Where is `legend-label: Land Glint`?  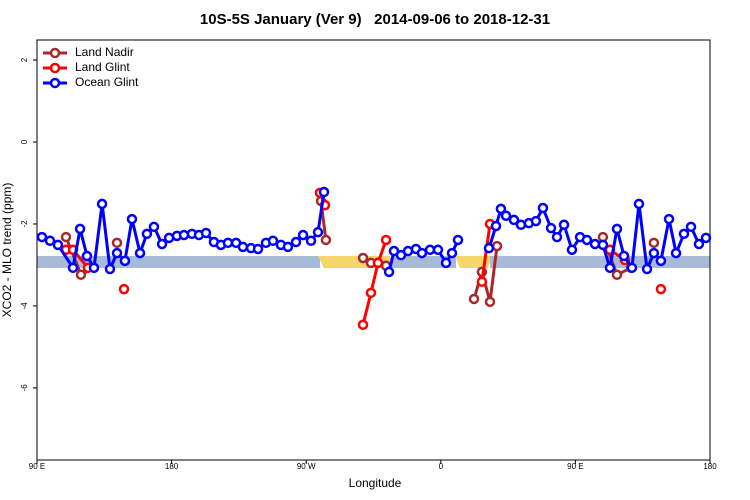 legend-label: Land Glint is located at coordinates (102, 67).